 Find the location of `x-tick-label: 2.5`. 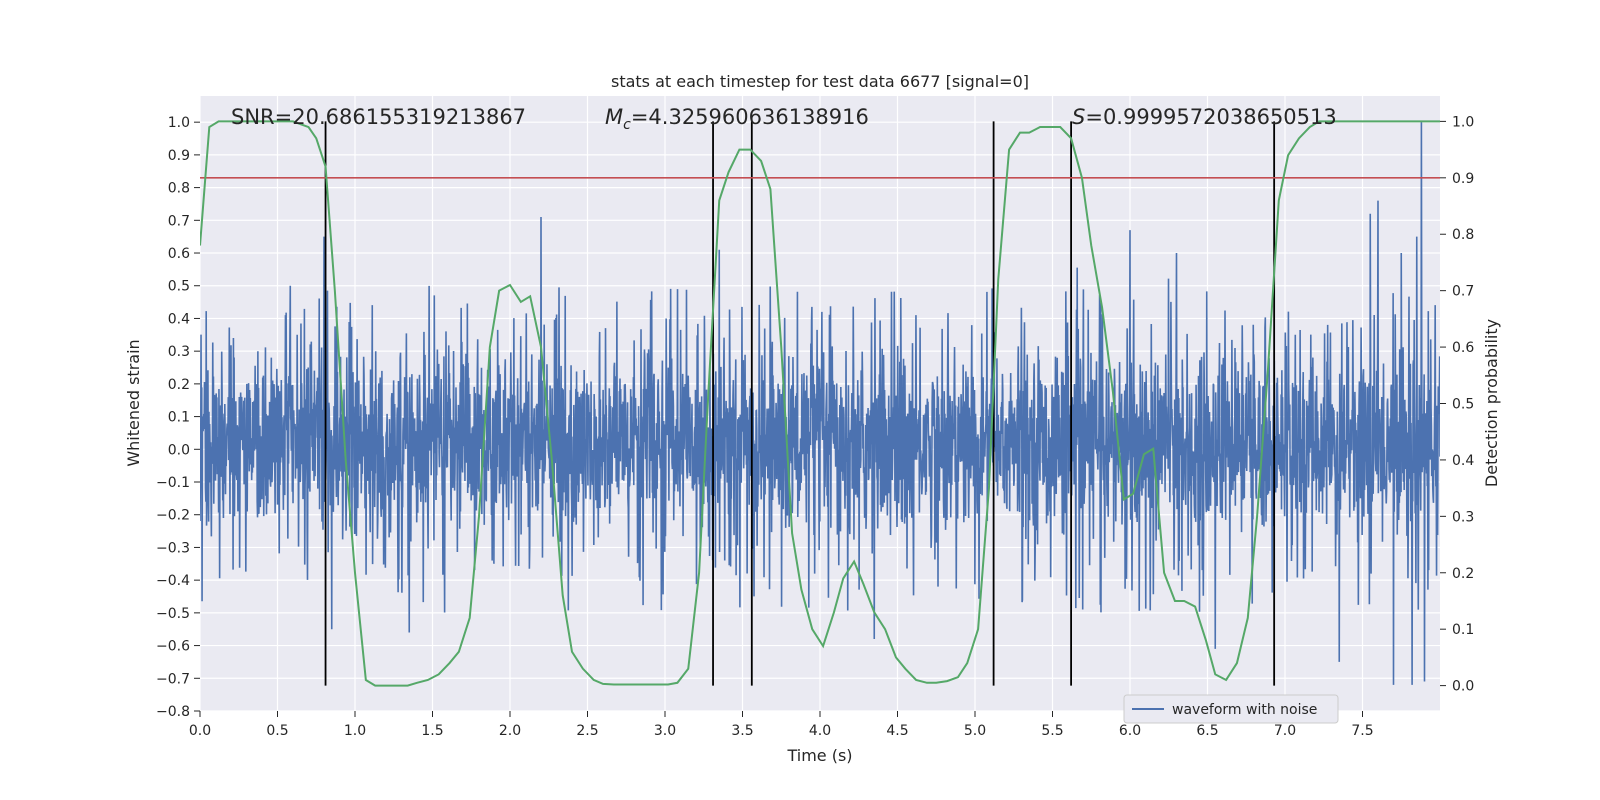

x-tick-label: 2.5 is located at coordinates (587, 731).